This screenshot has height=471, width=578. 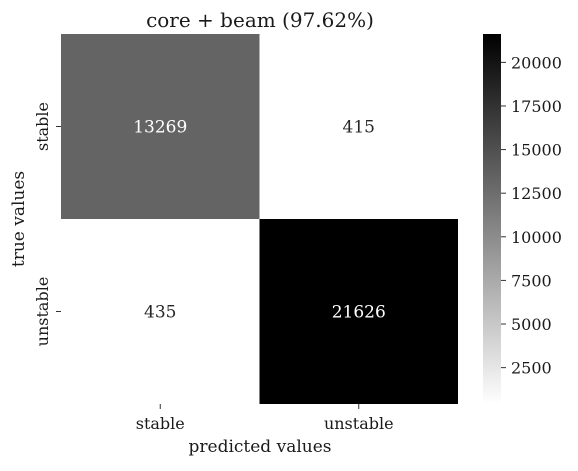 I want to click on colorbar-tick-label: 7500, so click(x=531, y=280).